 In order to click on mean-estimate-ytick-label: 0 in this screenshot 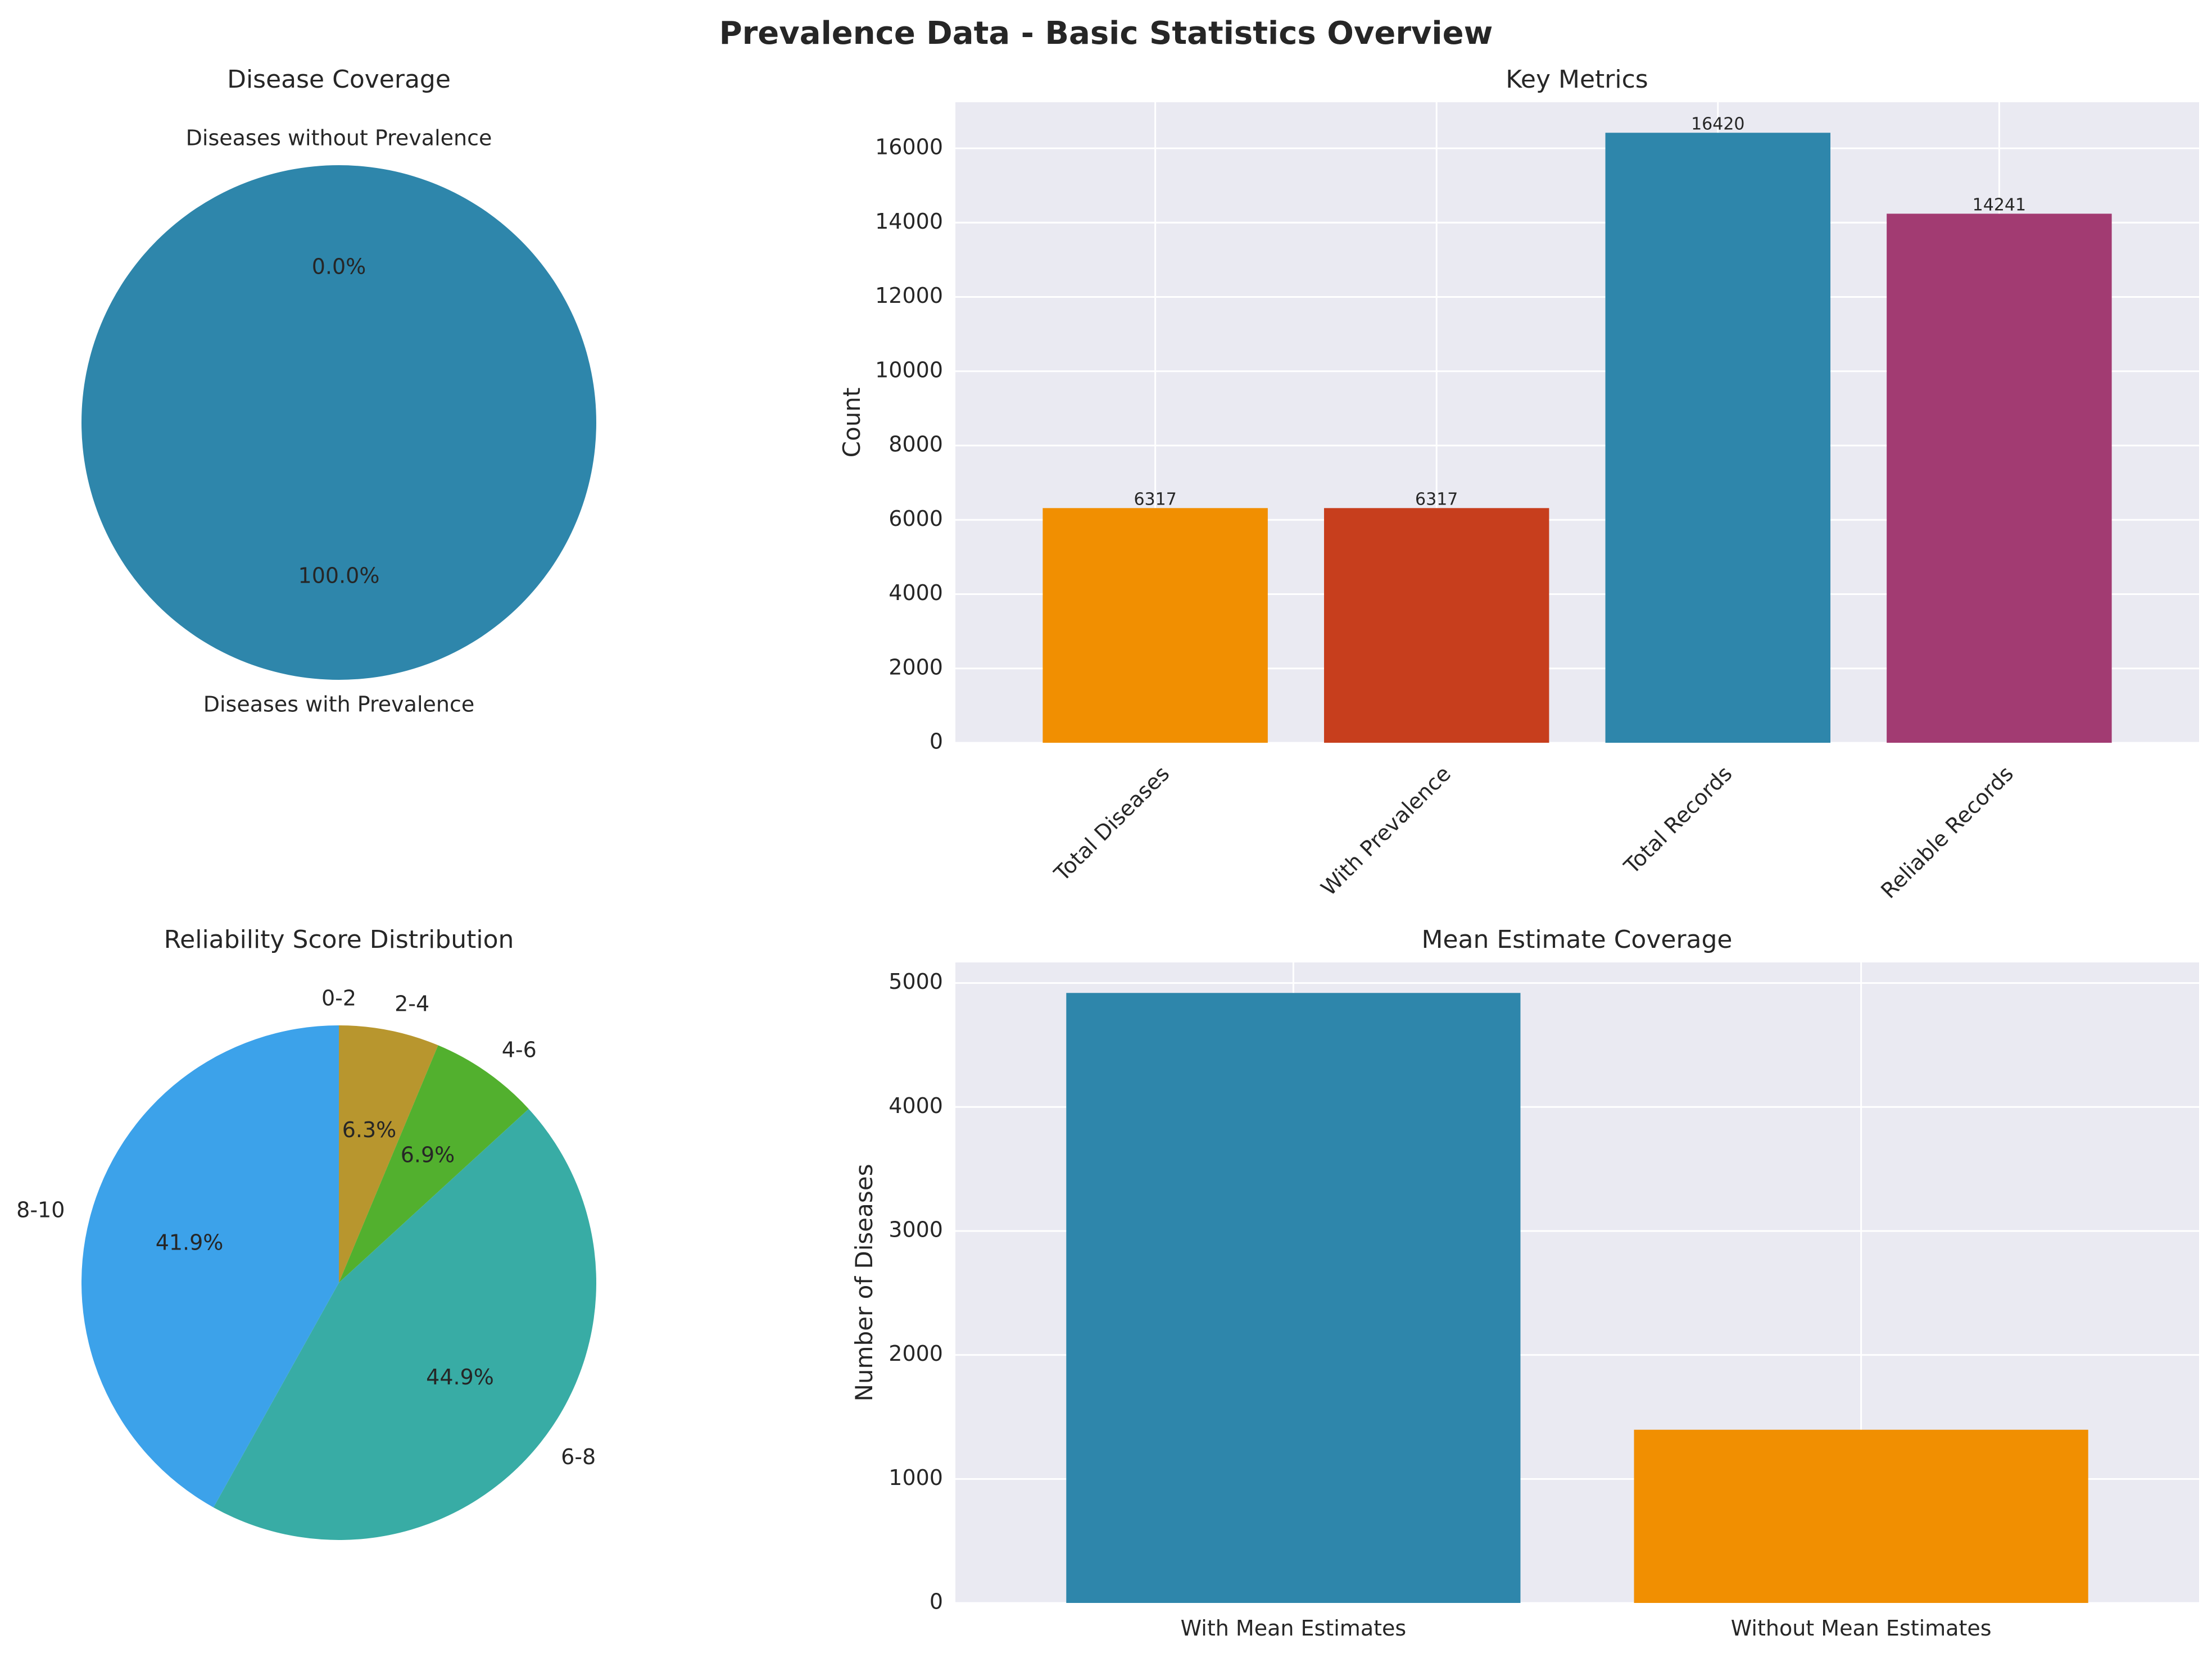, I will do `click(936, 1602)`.